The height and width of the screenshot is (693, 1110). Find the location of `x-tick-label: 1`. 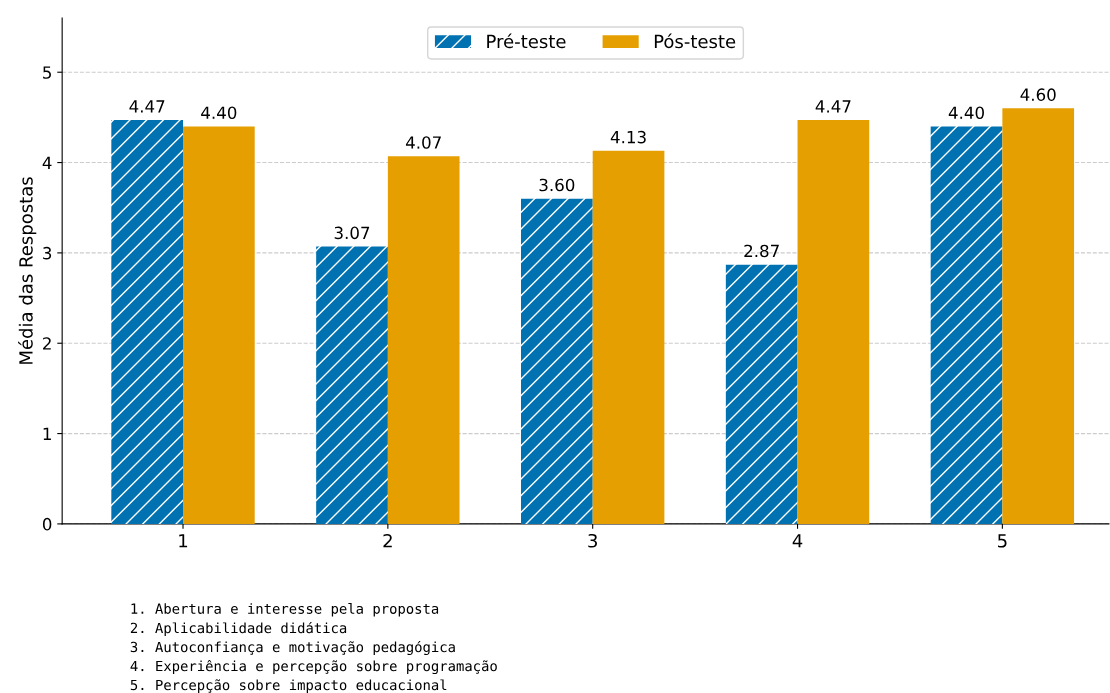

x-tick-label: 1 is located at coordinates (183, 541).